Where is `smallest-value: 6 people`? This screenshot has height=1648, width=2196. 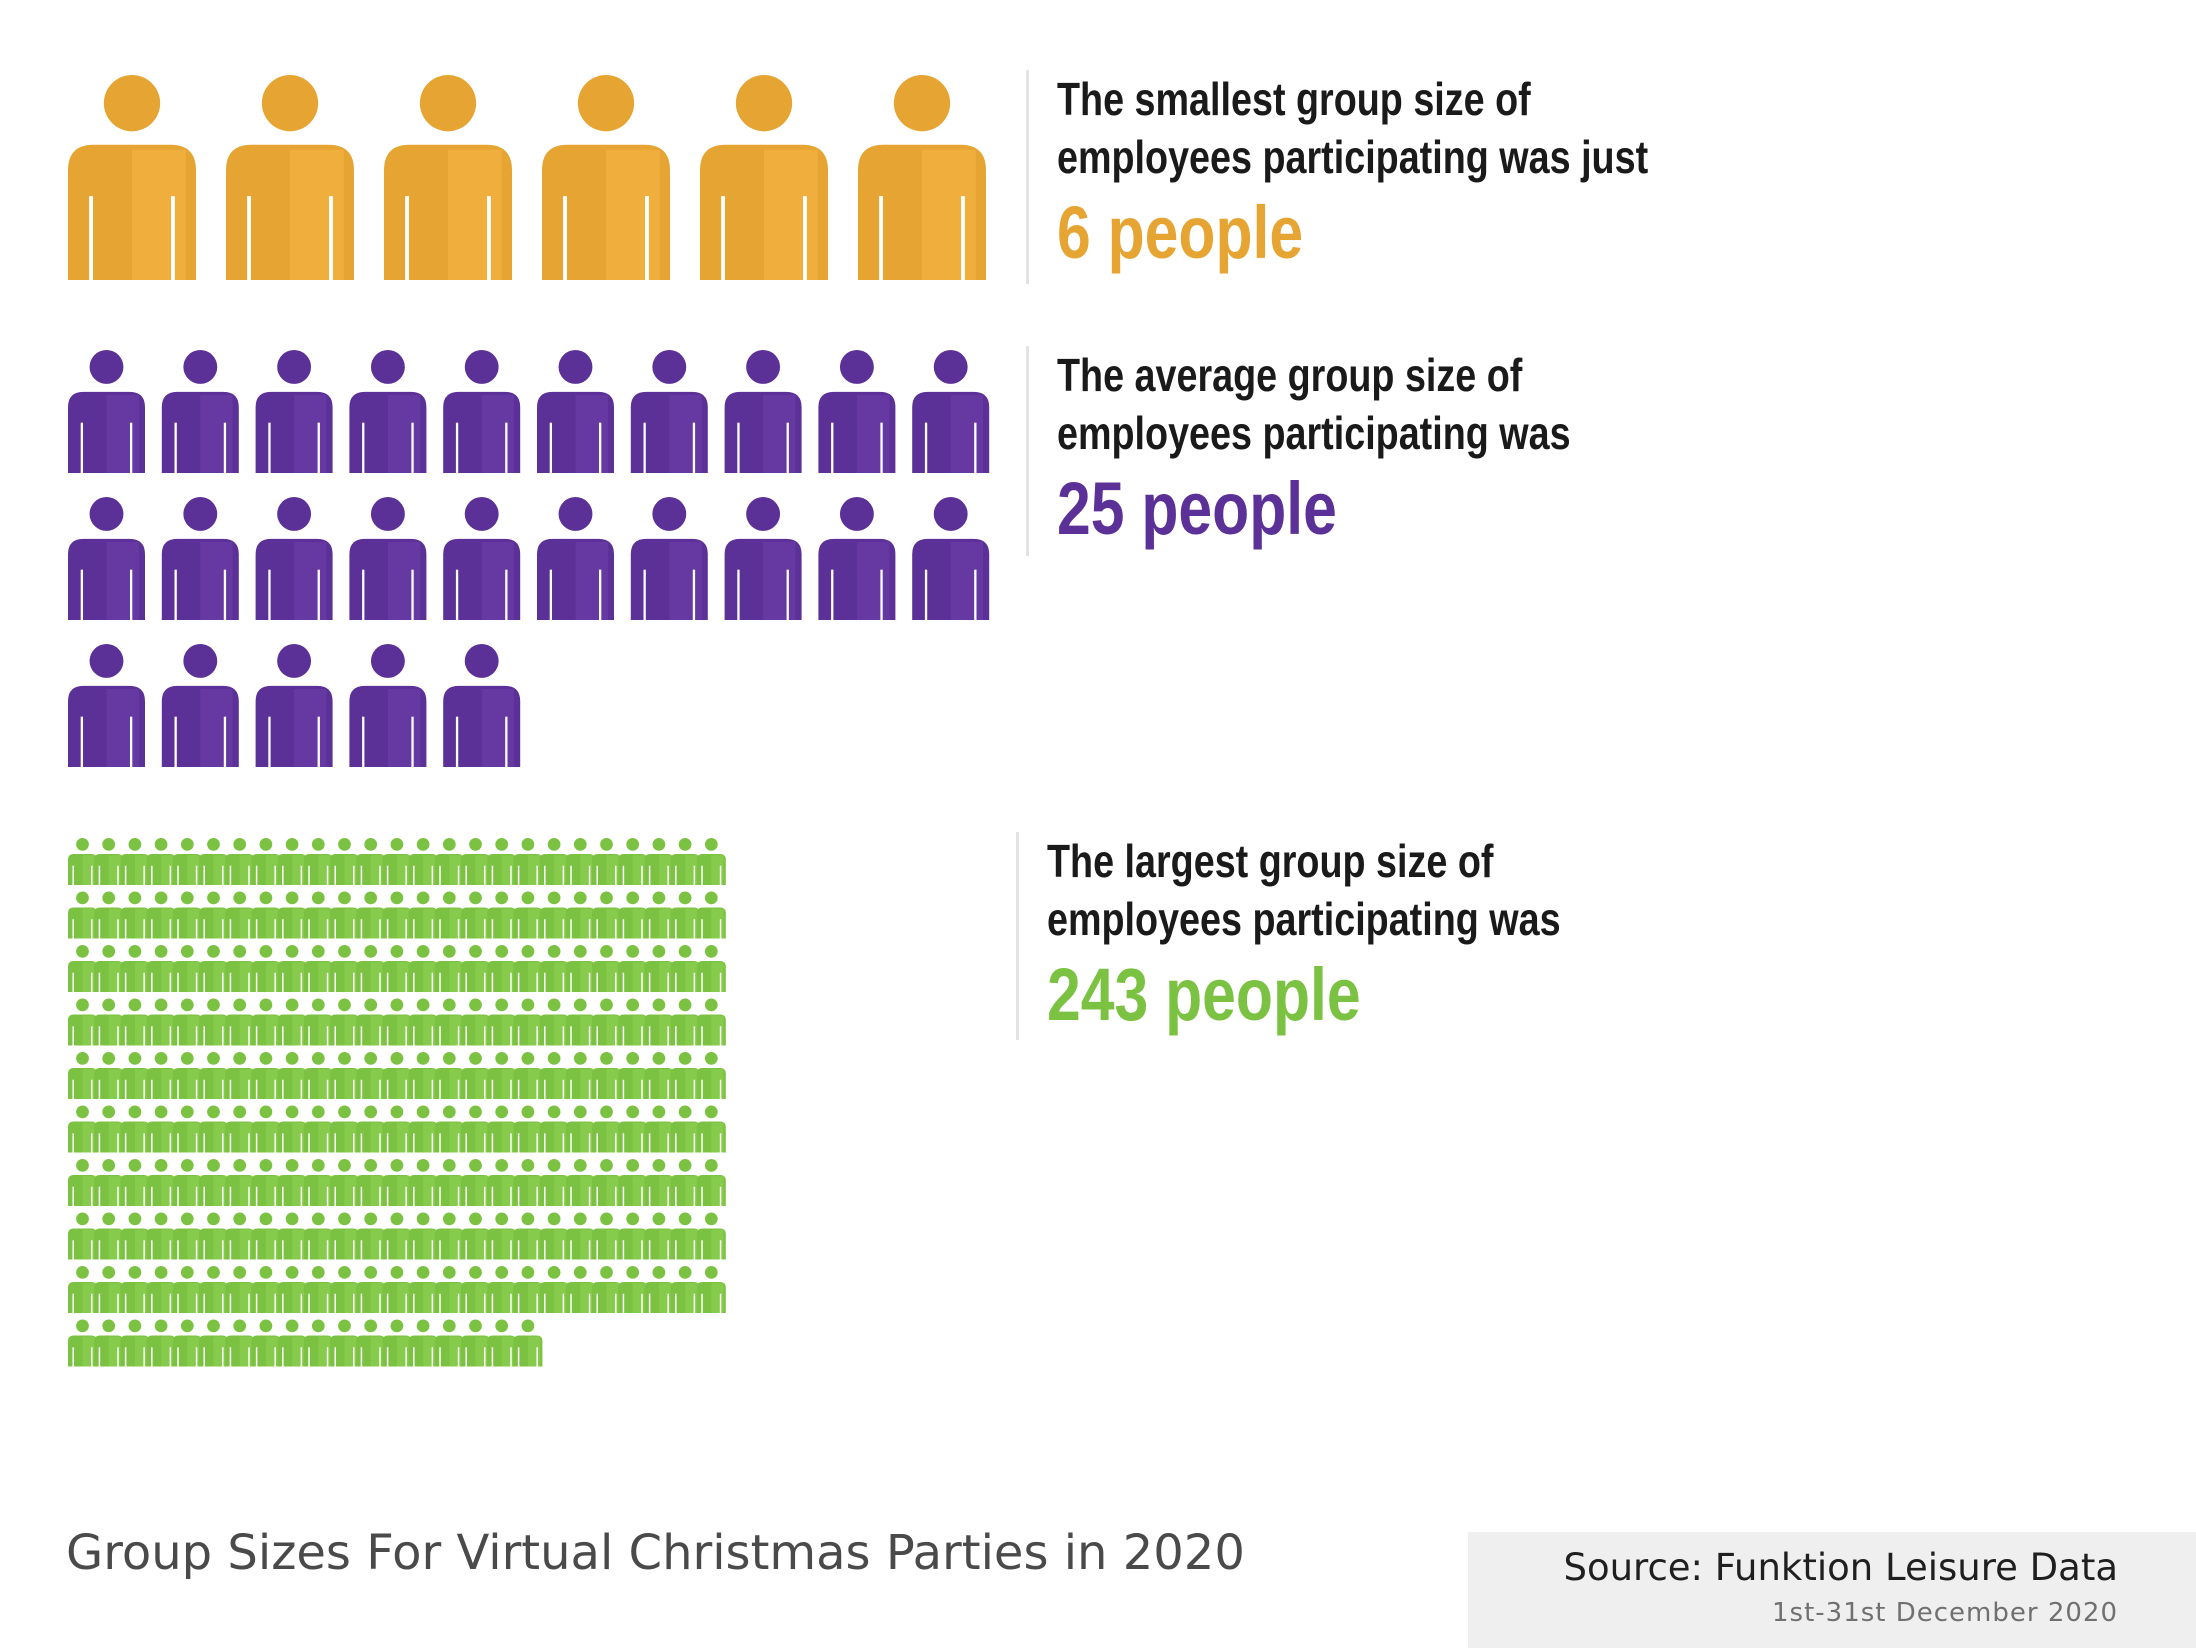 smallest-value: 6 people is located at coordinates (1180, 232).